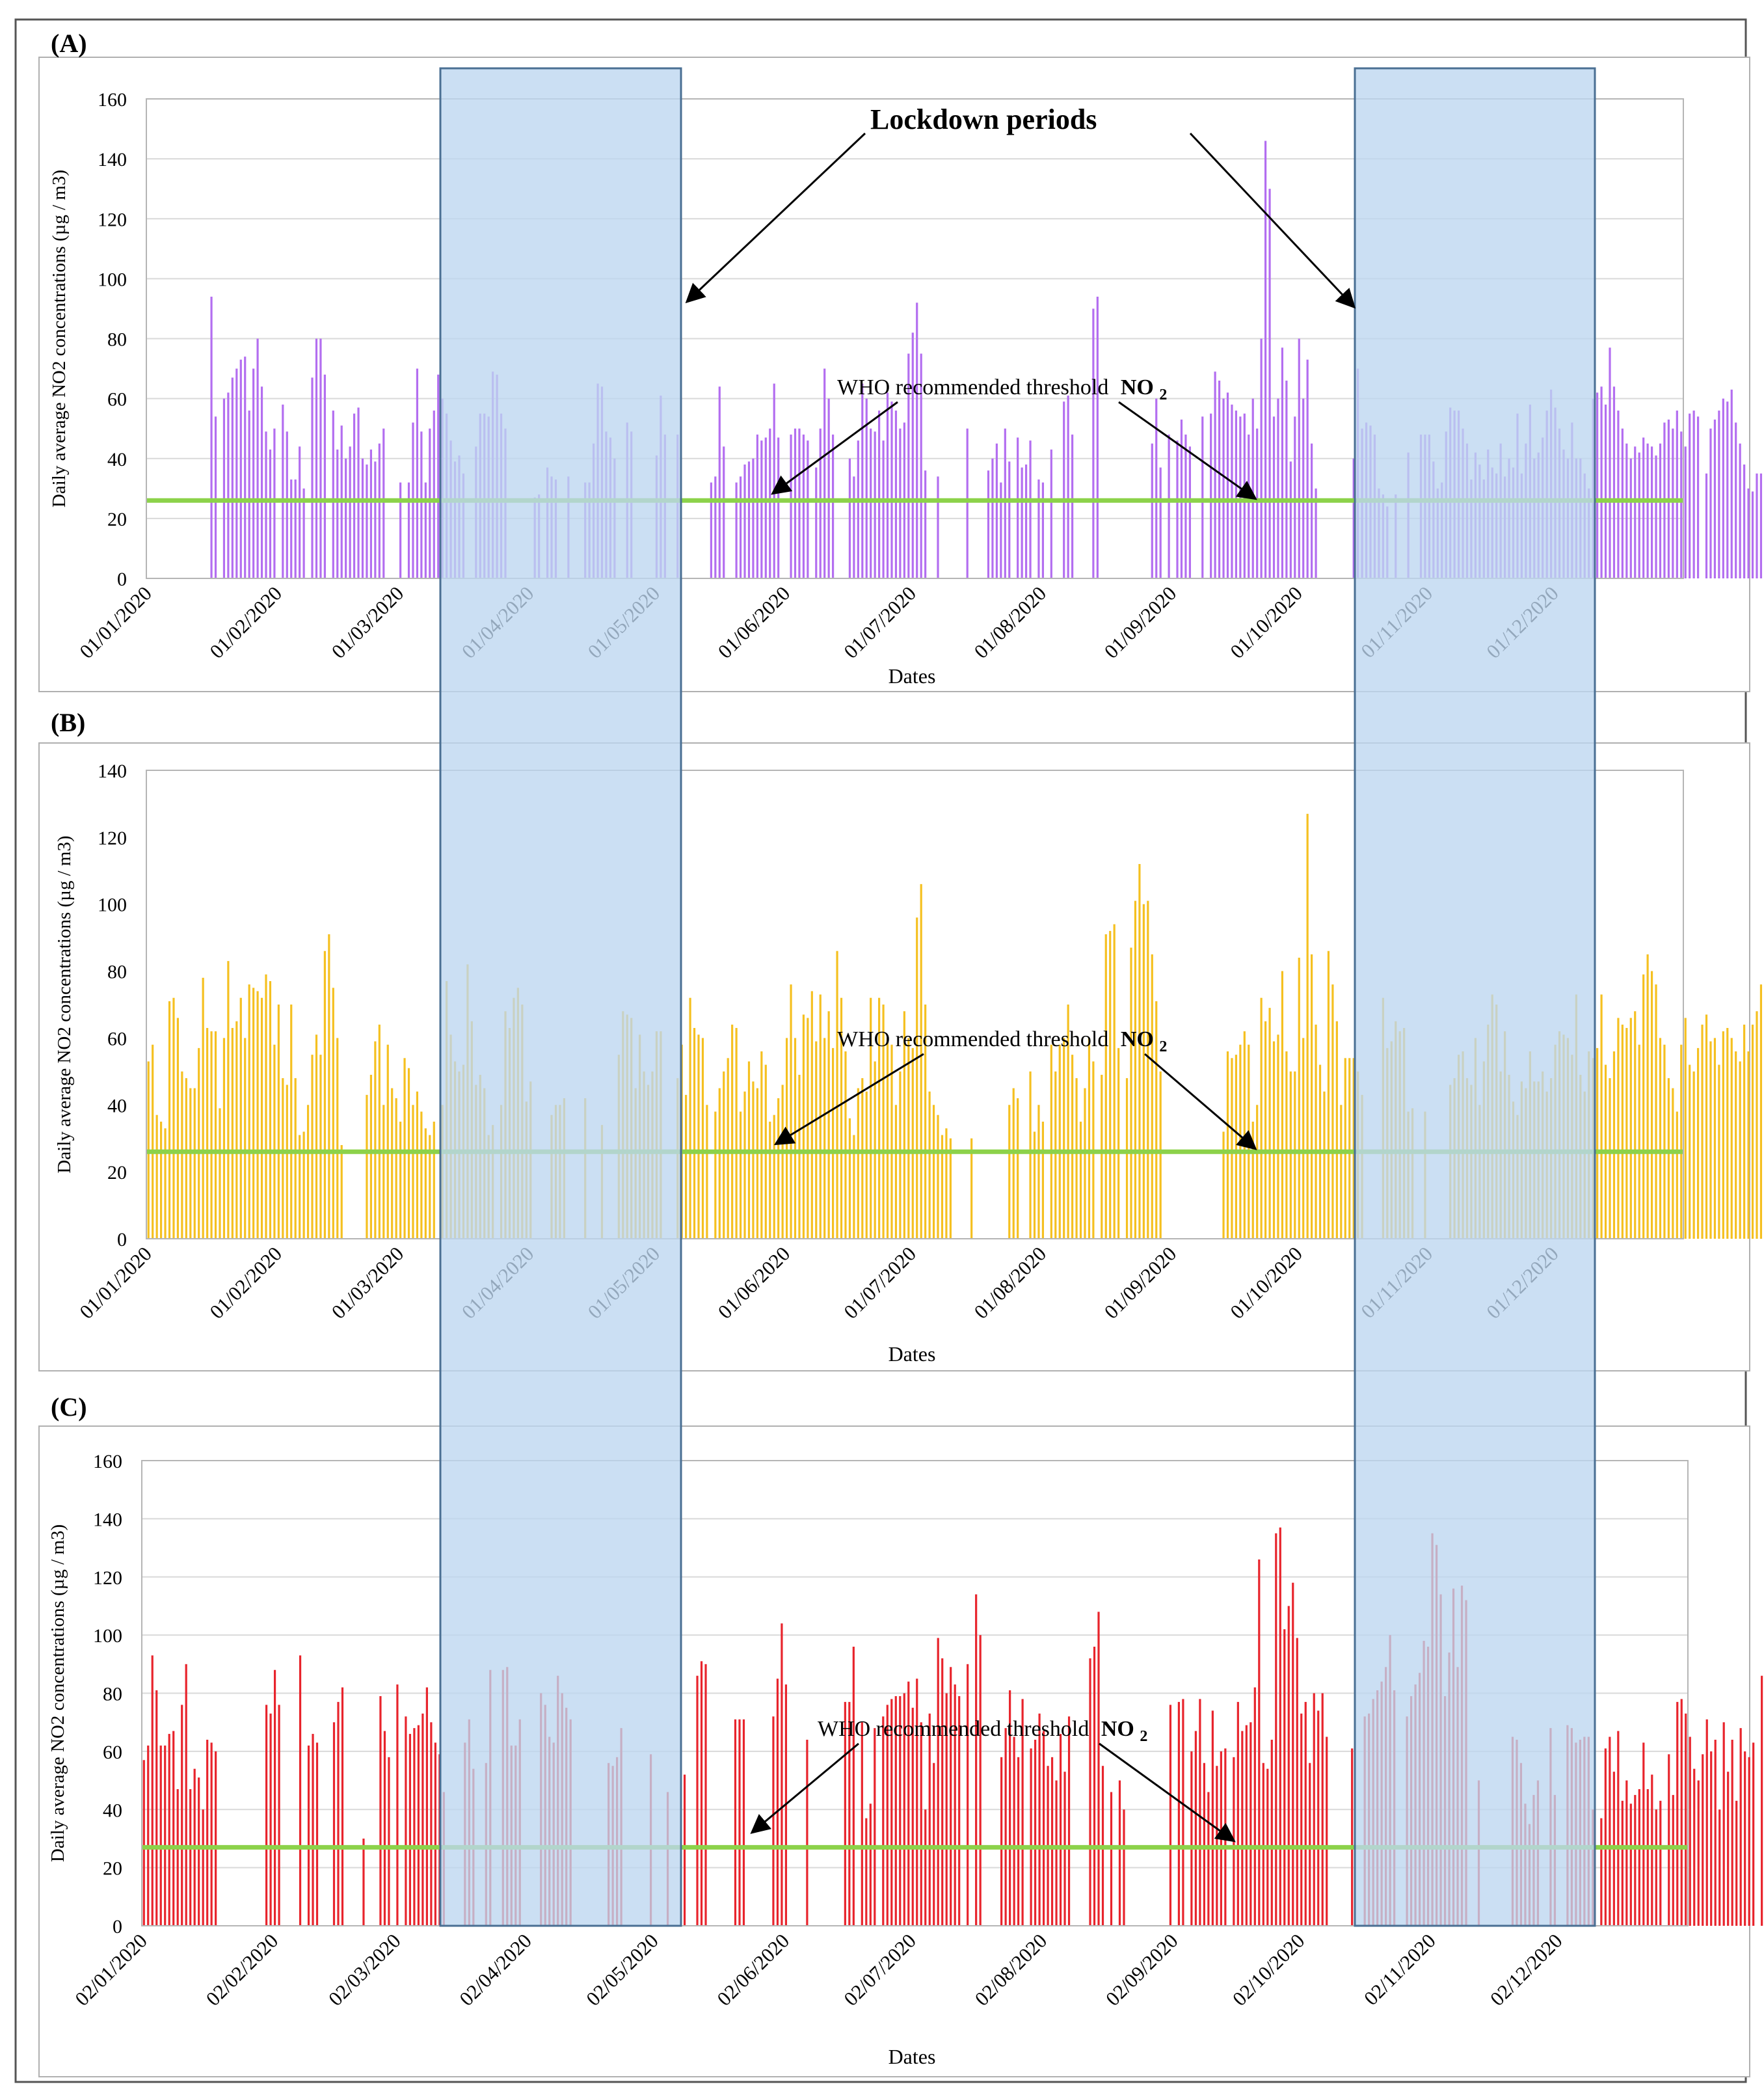 The image size is (1764, 2093). Describe the element at coordinates (1167, 1792) in the screenshot. I see `who-arrow-right-c` at that location.